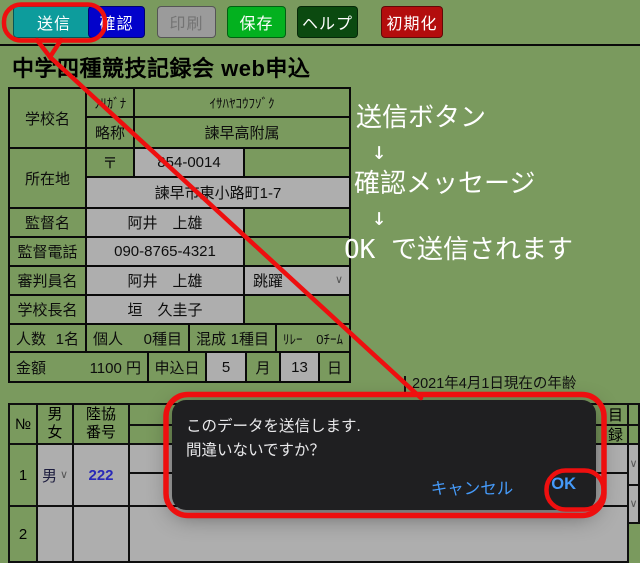 This screenshot has width=640, height=563. I want to click on fed-header-top: 陸協, so click(100, 414).